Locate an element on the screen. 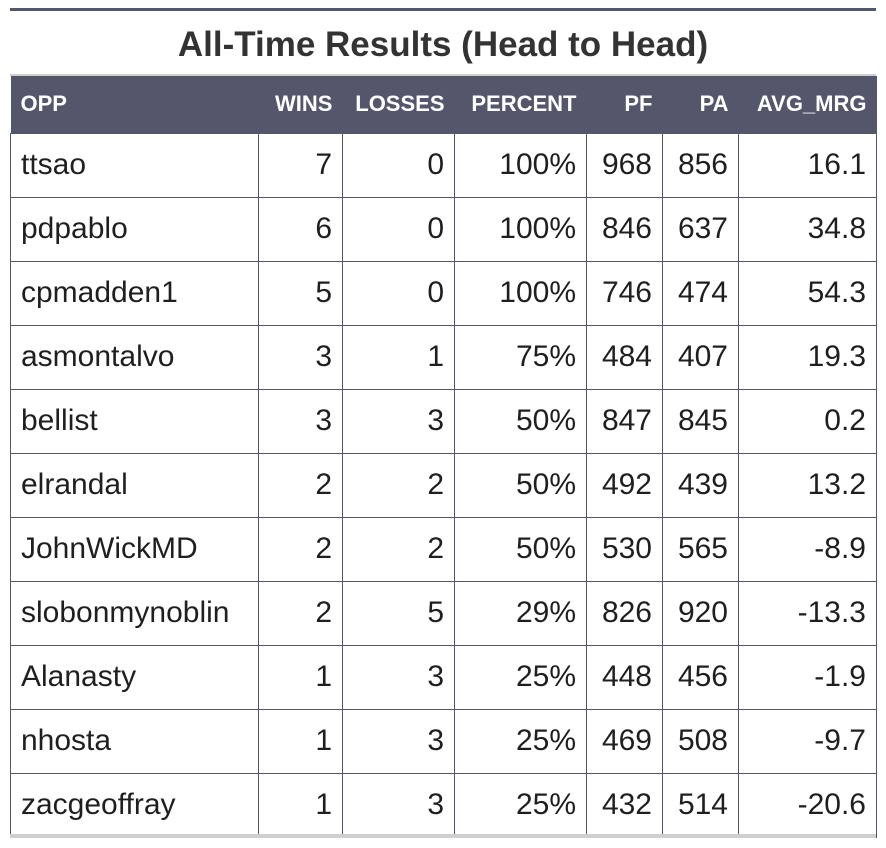 This screenshot has height=848, width=886. cell-pf: 826 is located at coordinates (624, 613).